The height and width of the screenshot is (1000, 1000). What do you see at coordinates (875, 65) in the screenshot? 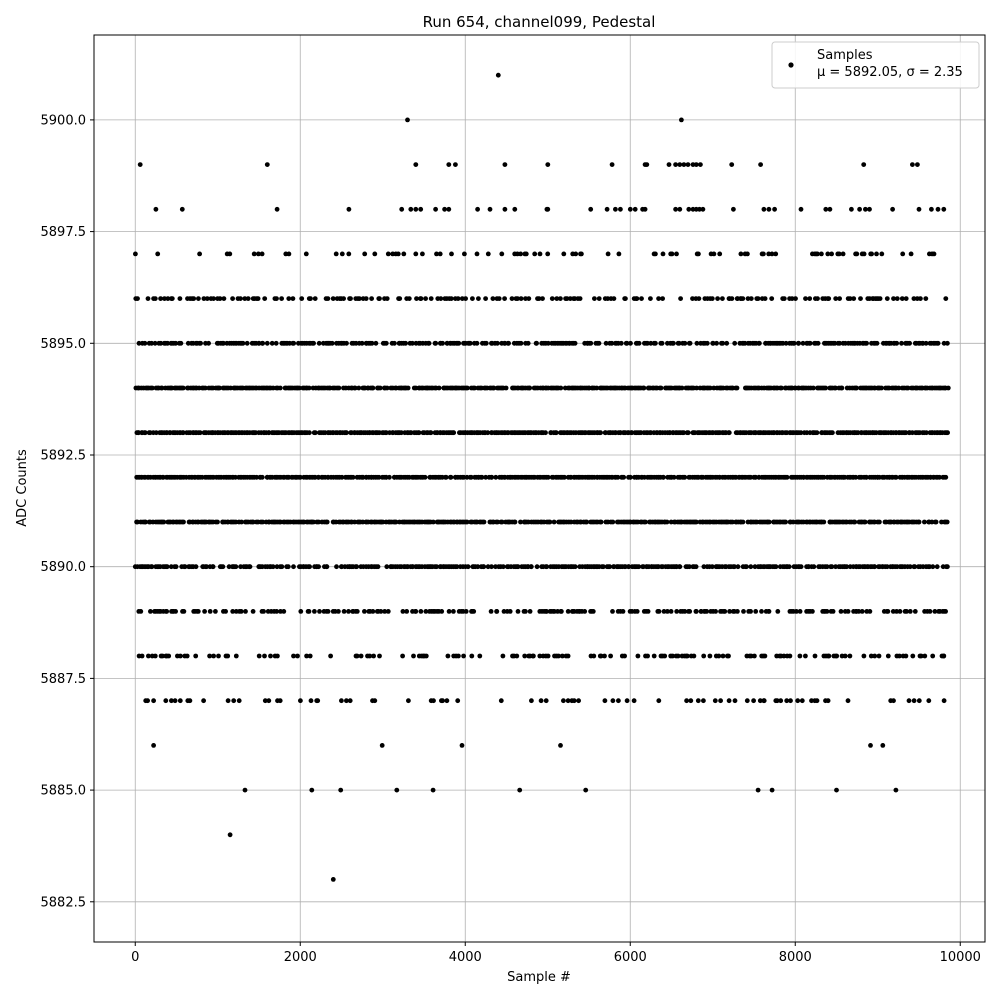
I see `legend-box` at bounding box center [875, 65].